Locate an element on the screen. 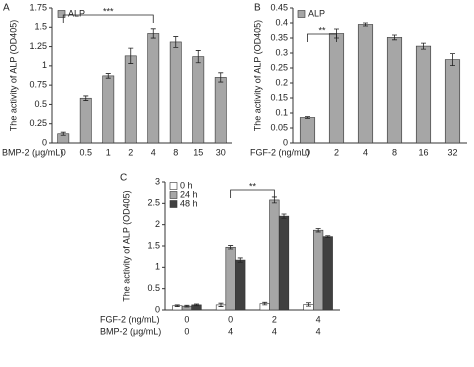  y-tick-label: 0.05 is located at coordinates (279, 127).